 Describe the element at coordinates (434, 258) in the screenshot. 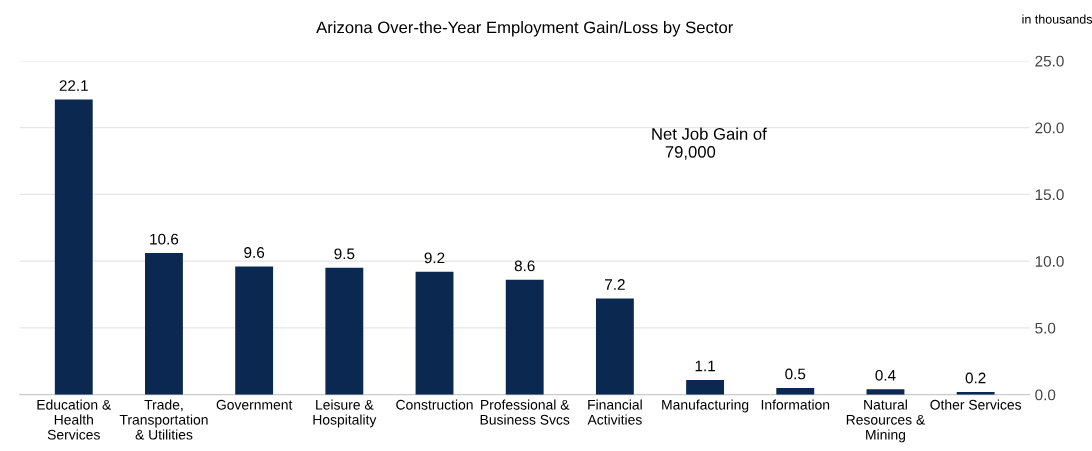

I see `data-label: 9.2` at that location.